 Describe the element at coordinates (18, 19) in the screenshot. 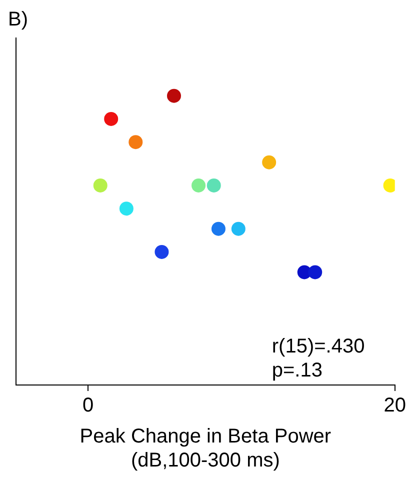

I see `chart-title: B)` at that location.